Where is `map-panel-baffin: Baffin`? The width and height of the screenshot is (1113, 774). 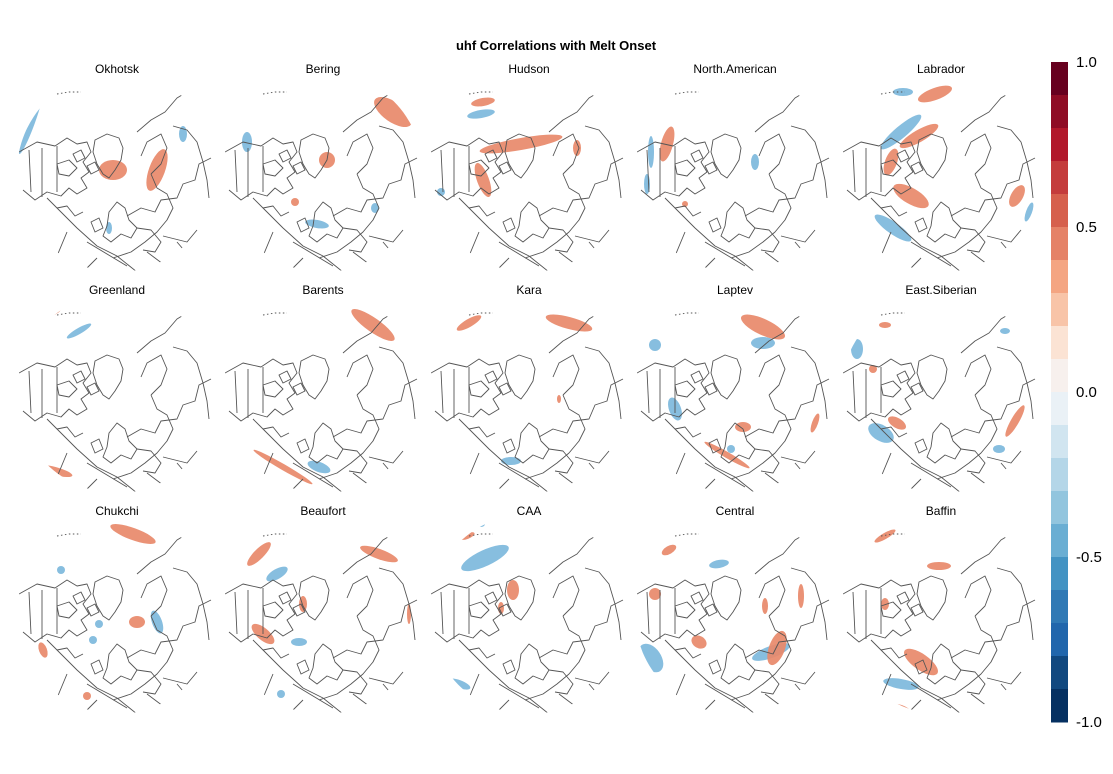 map-panel-baffin: Baffin is located at coordinates (939, 609).